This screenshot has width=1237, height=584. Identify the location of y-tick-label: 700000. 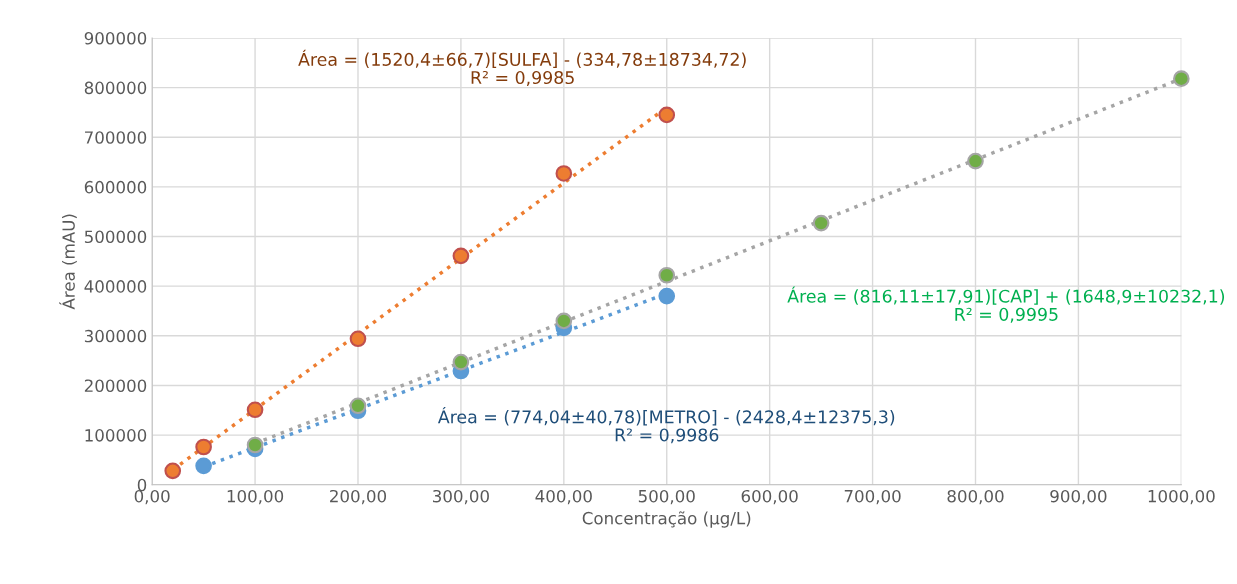
(116, 137).